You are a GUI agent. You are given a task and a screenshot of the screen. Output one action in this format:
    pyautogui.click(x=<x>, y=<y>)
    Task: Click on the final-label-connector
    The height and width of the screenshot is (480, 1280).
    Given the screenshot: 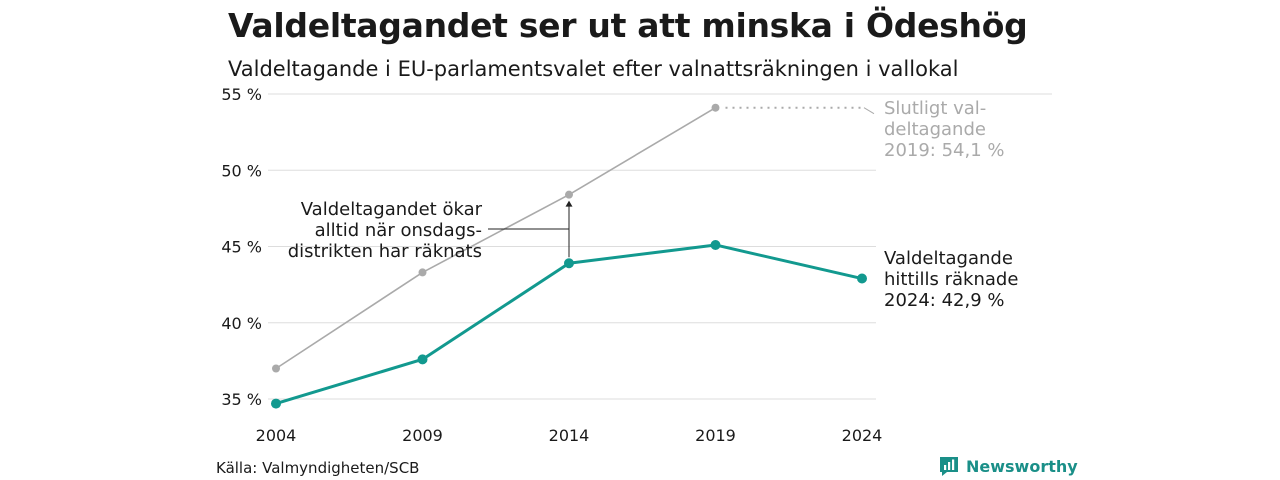 What is the action you would take?
    pyautogui.click(x=869, y=111)
    